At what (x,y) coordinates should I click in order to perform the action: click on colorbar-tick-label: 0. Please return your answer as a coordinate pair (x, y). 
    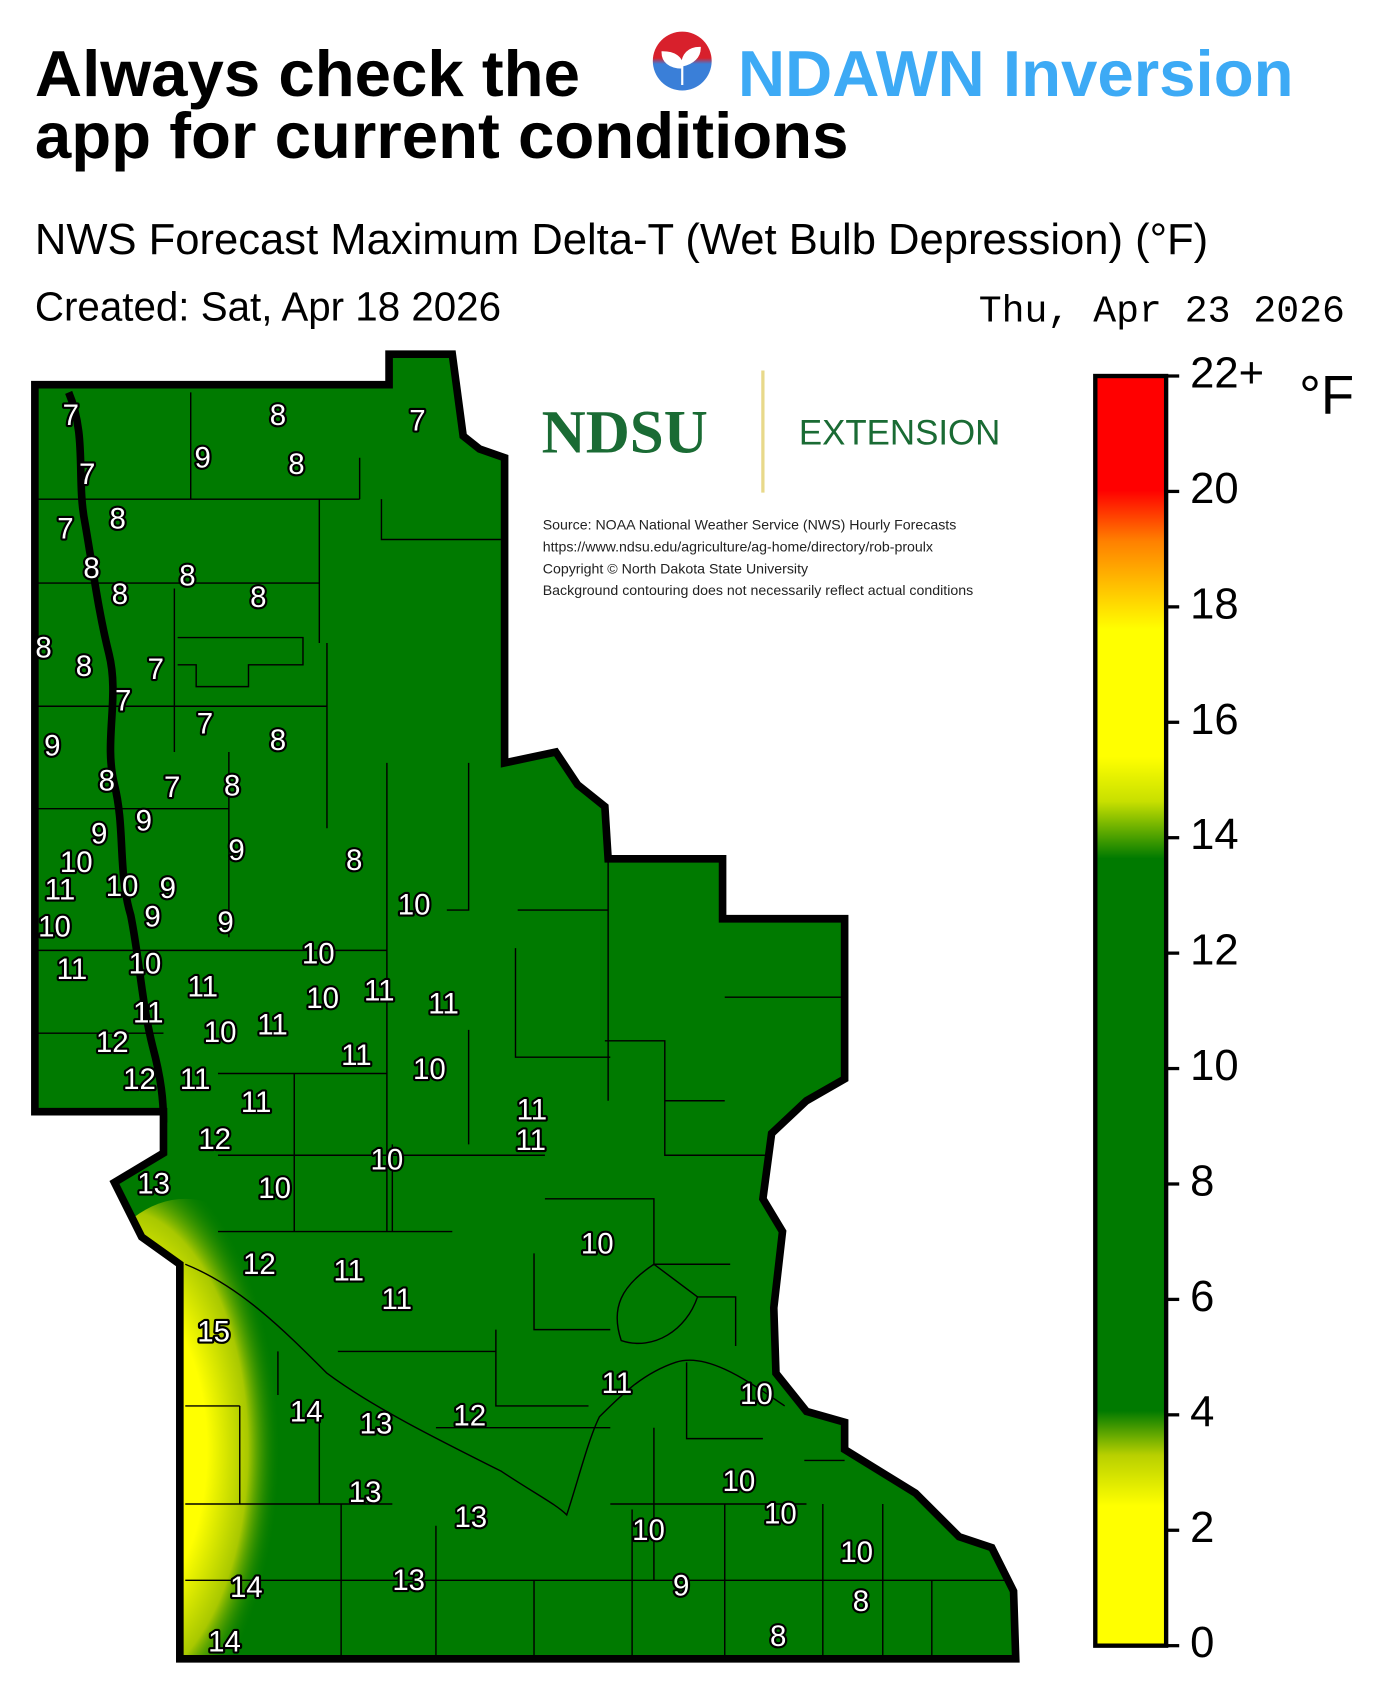
    Looking at the image, I should click on (1202, 1643).